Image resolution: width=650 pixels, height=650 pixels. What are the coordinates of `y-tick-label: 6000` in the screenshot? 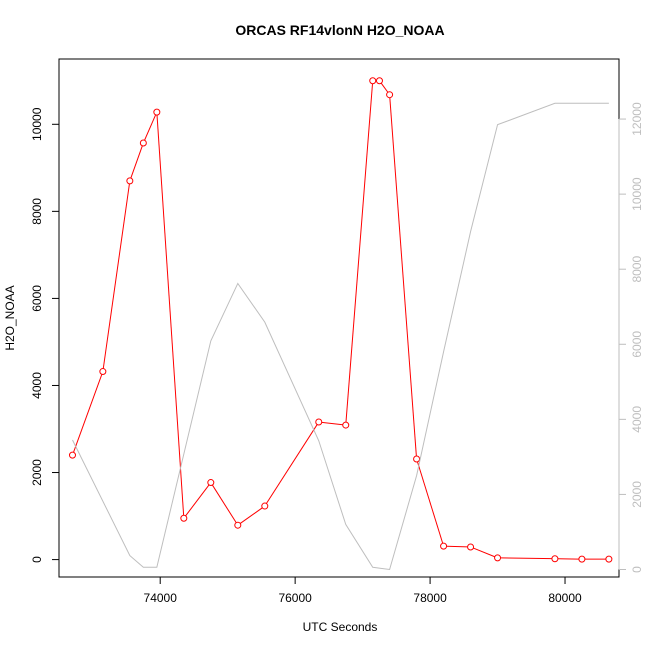 It's located at (37, 298).